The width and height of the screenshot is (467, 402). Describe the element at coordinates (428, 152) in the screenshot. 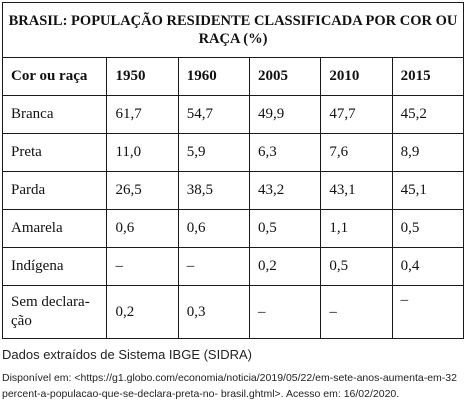

I see `table-cell: 8,9` at that location.